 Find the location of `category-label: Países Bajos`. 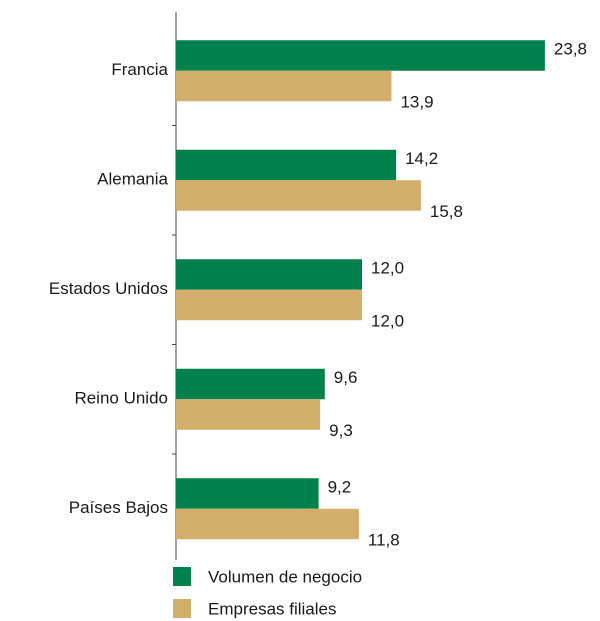

category-label: Países Bajos is located at coordinates (118, 507).